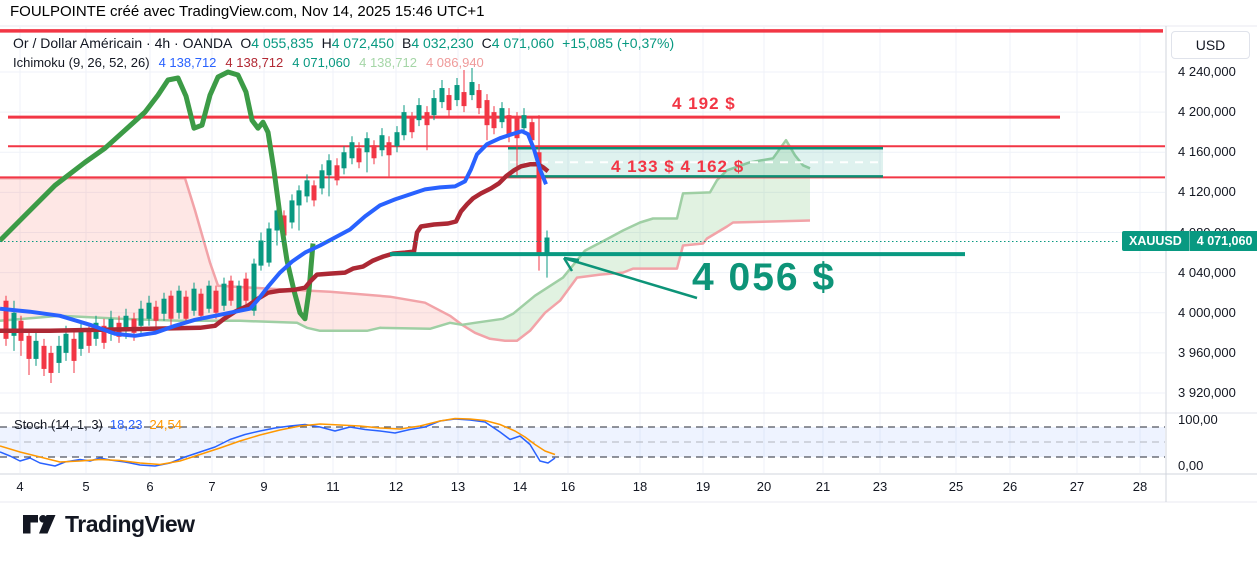  Describe the element at coordinates (823, 486) in the screenshot. I see `time-label: 21` at that location.